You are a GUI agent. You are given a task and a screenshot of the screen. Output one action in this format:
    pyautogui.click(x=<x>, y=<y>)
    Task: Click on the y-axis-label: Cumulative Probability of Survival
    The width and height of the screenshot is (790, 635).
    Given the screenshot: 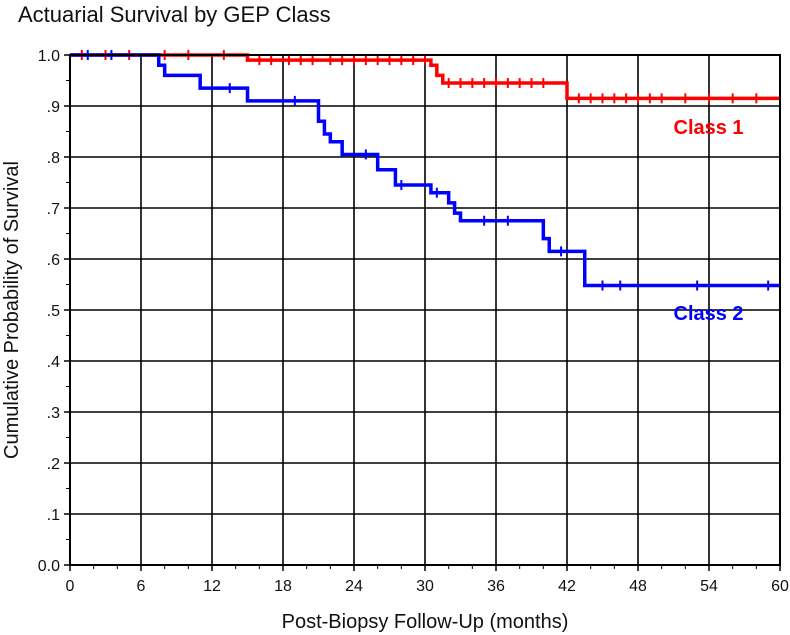 What is the action you would take?
    pyautogui.click(x=12, y=310)
    